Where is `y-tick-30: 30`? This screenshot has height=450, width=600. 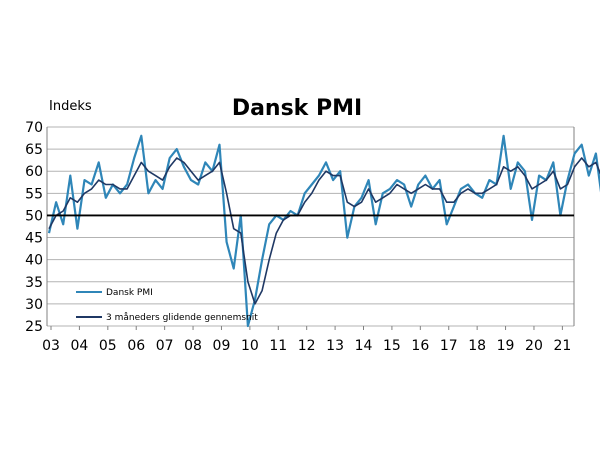
y-tick-30: 30 is located at coordinates (34, 305).